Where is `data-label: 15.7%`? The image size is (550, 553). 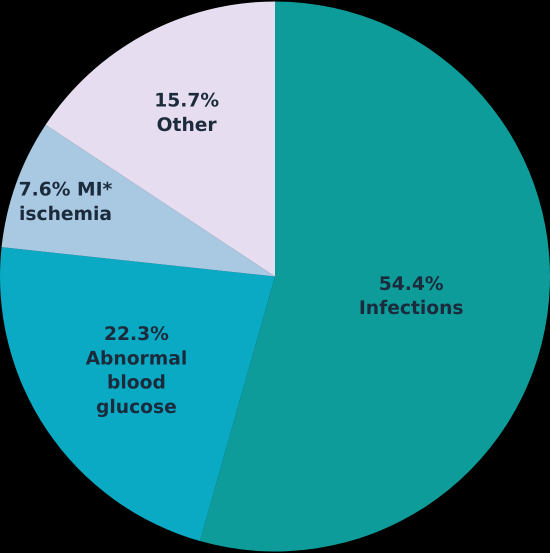 data-label: 15.7% is located at coordinates (187, 101).